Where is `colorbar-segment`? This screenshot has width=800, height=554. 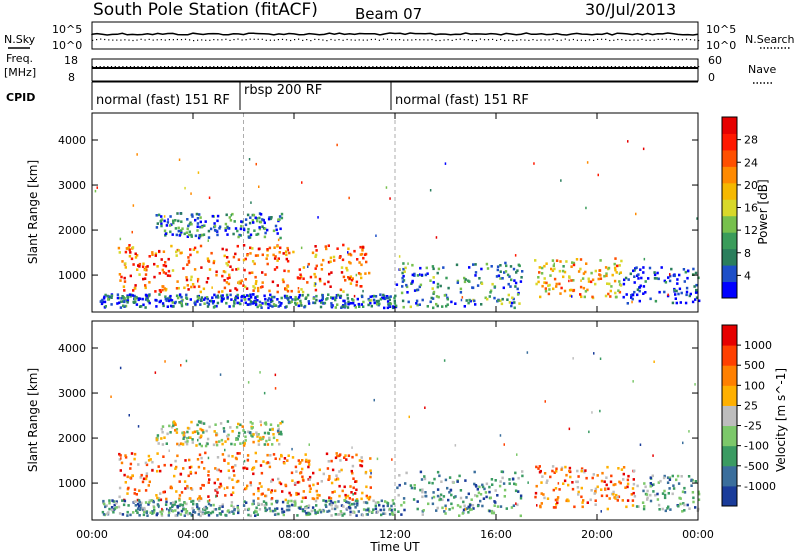 colorbar-segment is located at coordinates (729, 436).